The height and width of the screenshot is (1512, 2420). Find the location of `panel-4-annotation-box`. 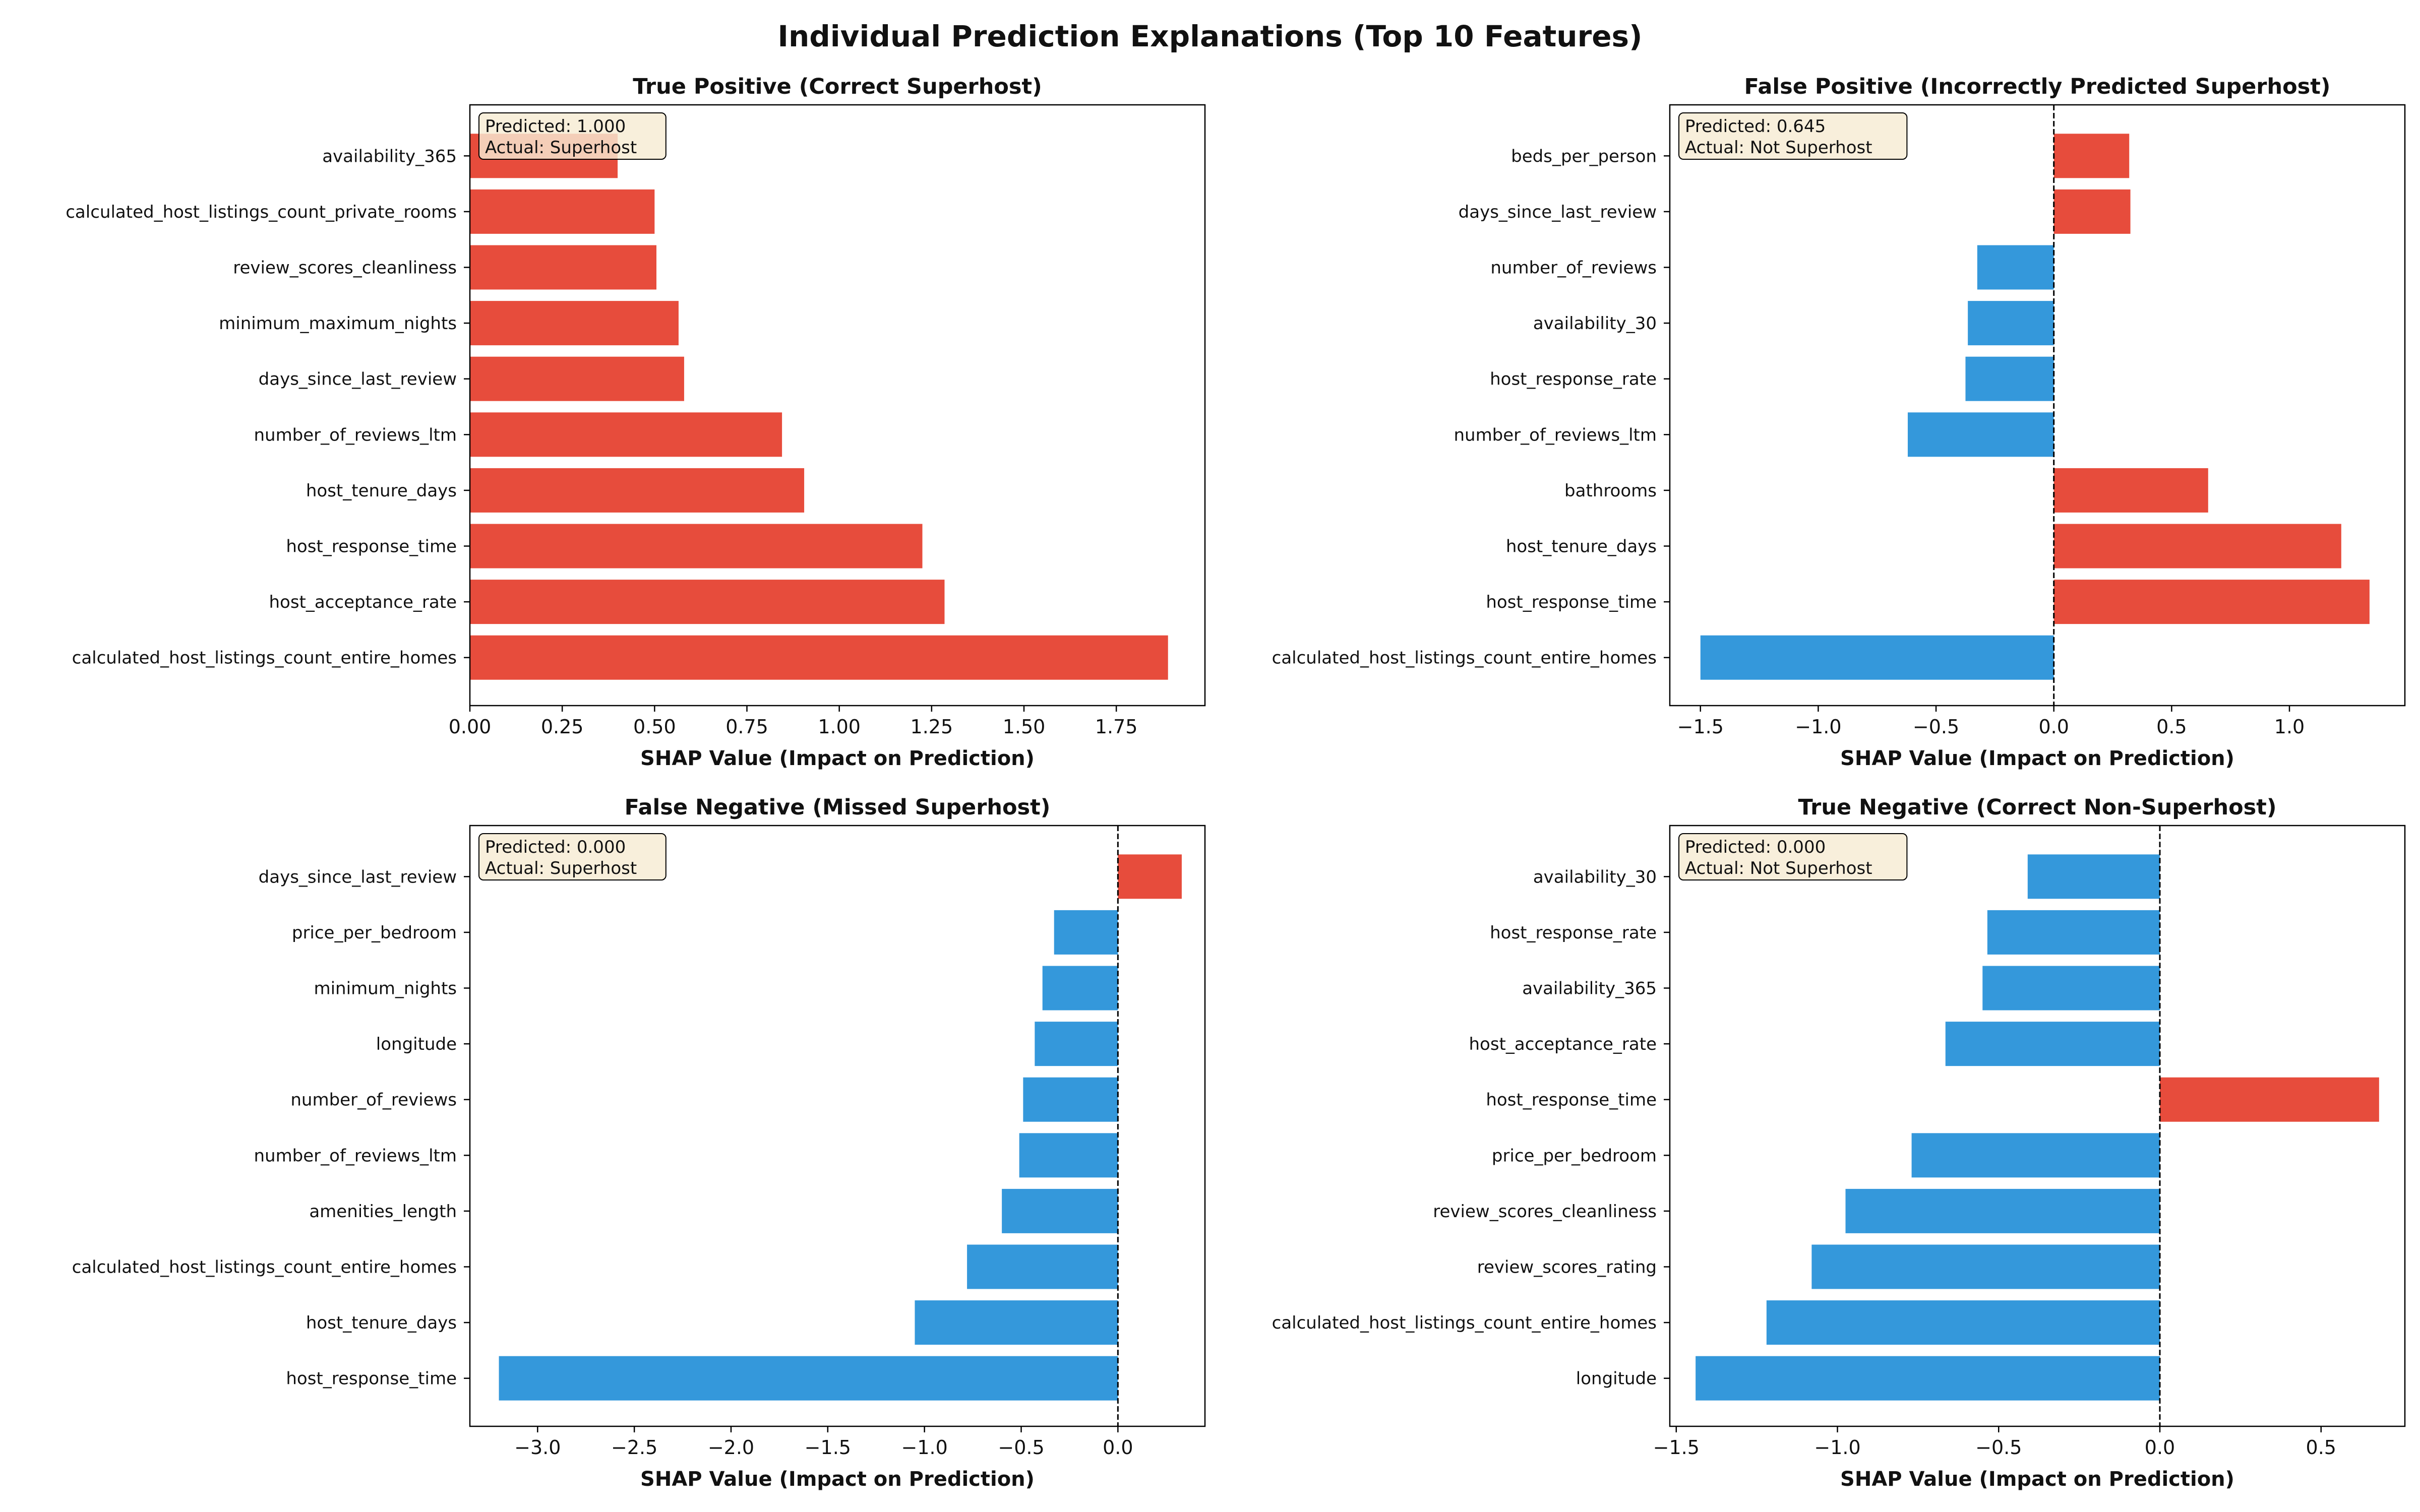

panel-4-annotation-box is located at coordinates (1793, 856).